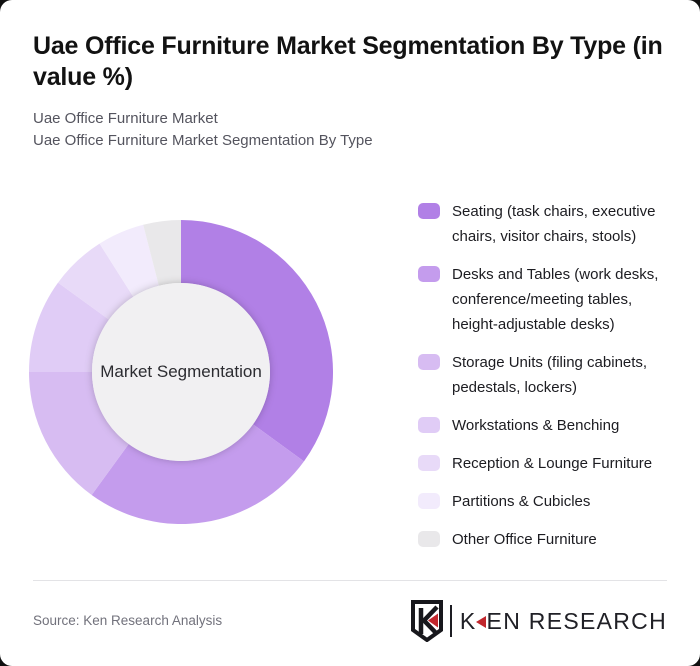 The width and height of the screenshot is (700, 666). Describe the element at coordinates (429, 463) in the screenshot. I see `legend-swatch-reception-lounge` at that location.